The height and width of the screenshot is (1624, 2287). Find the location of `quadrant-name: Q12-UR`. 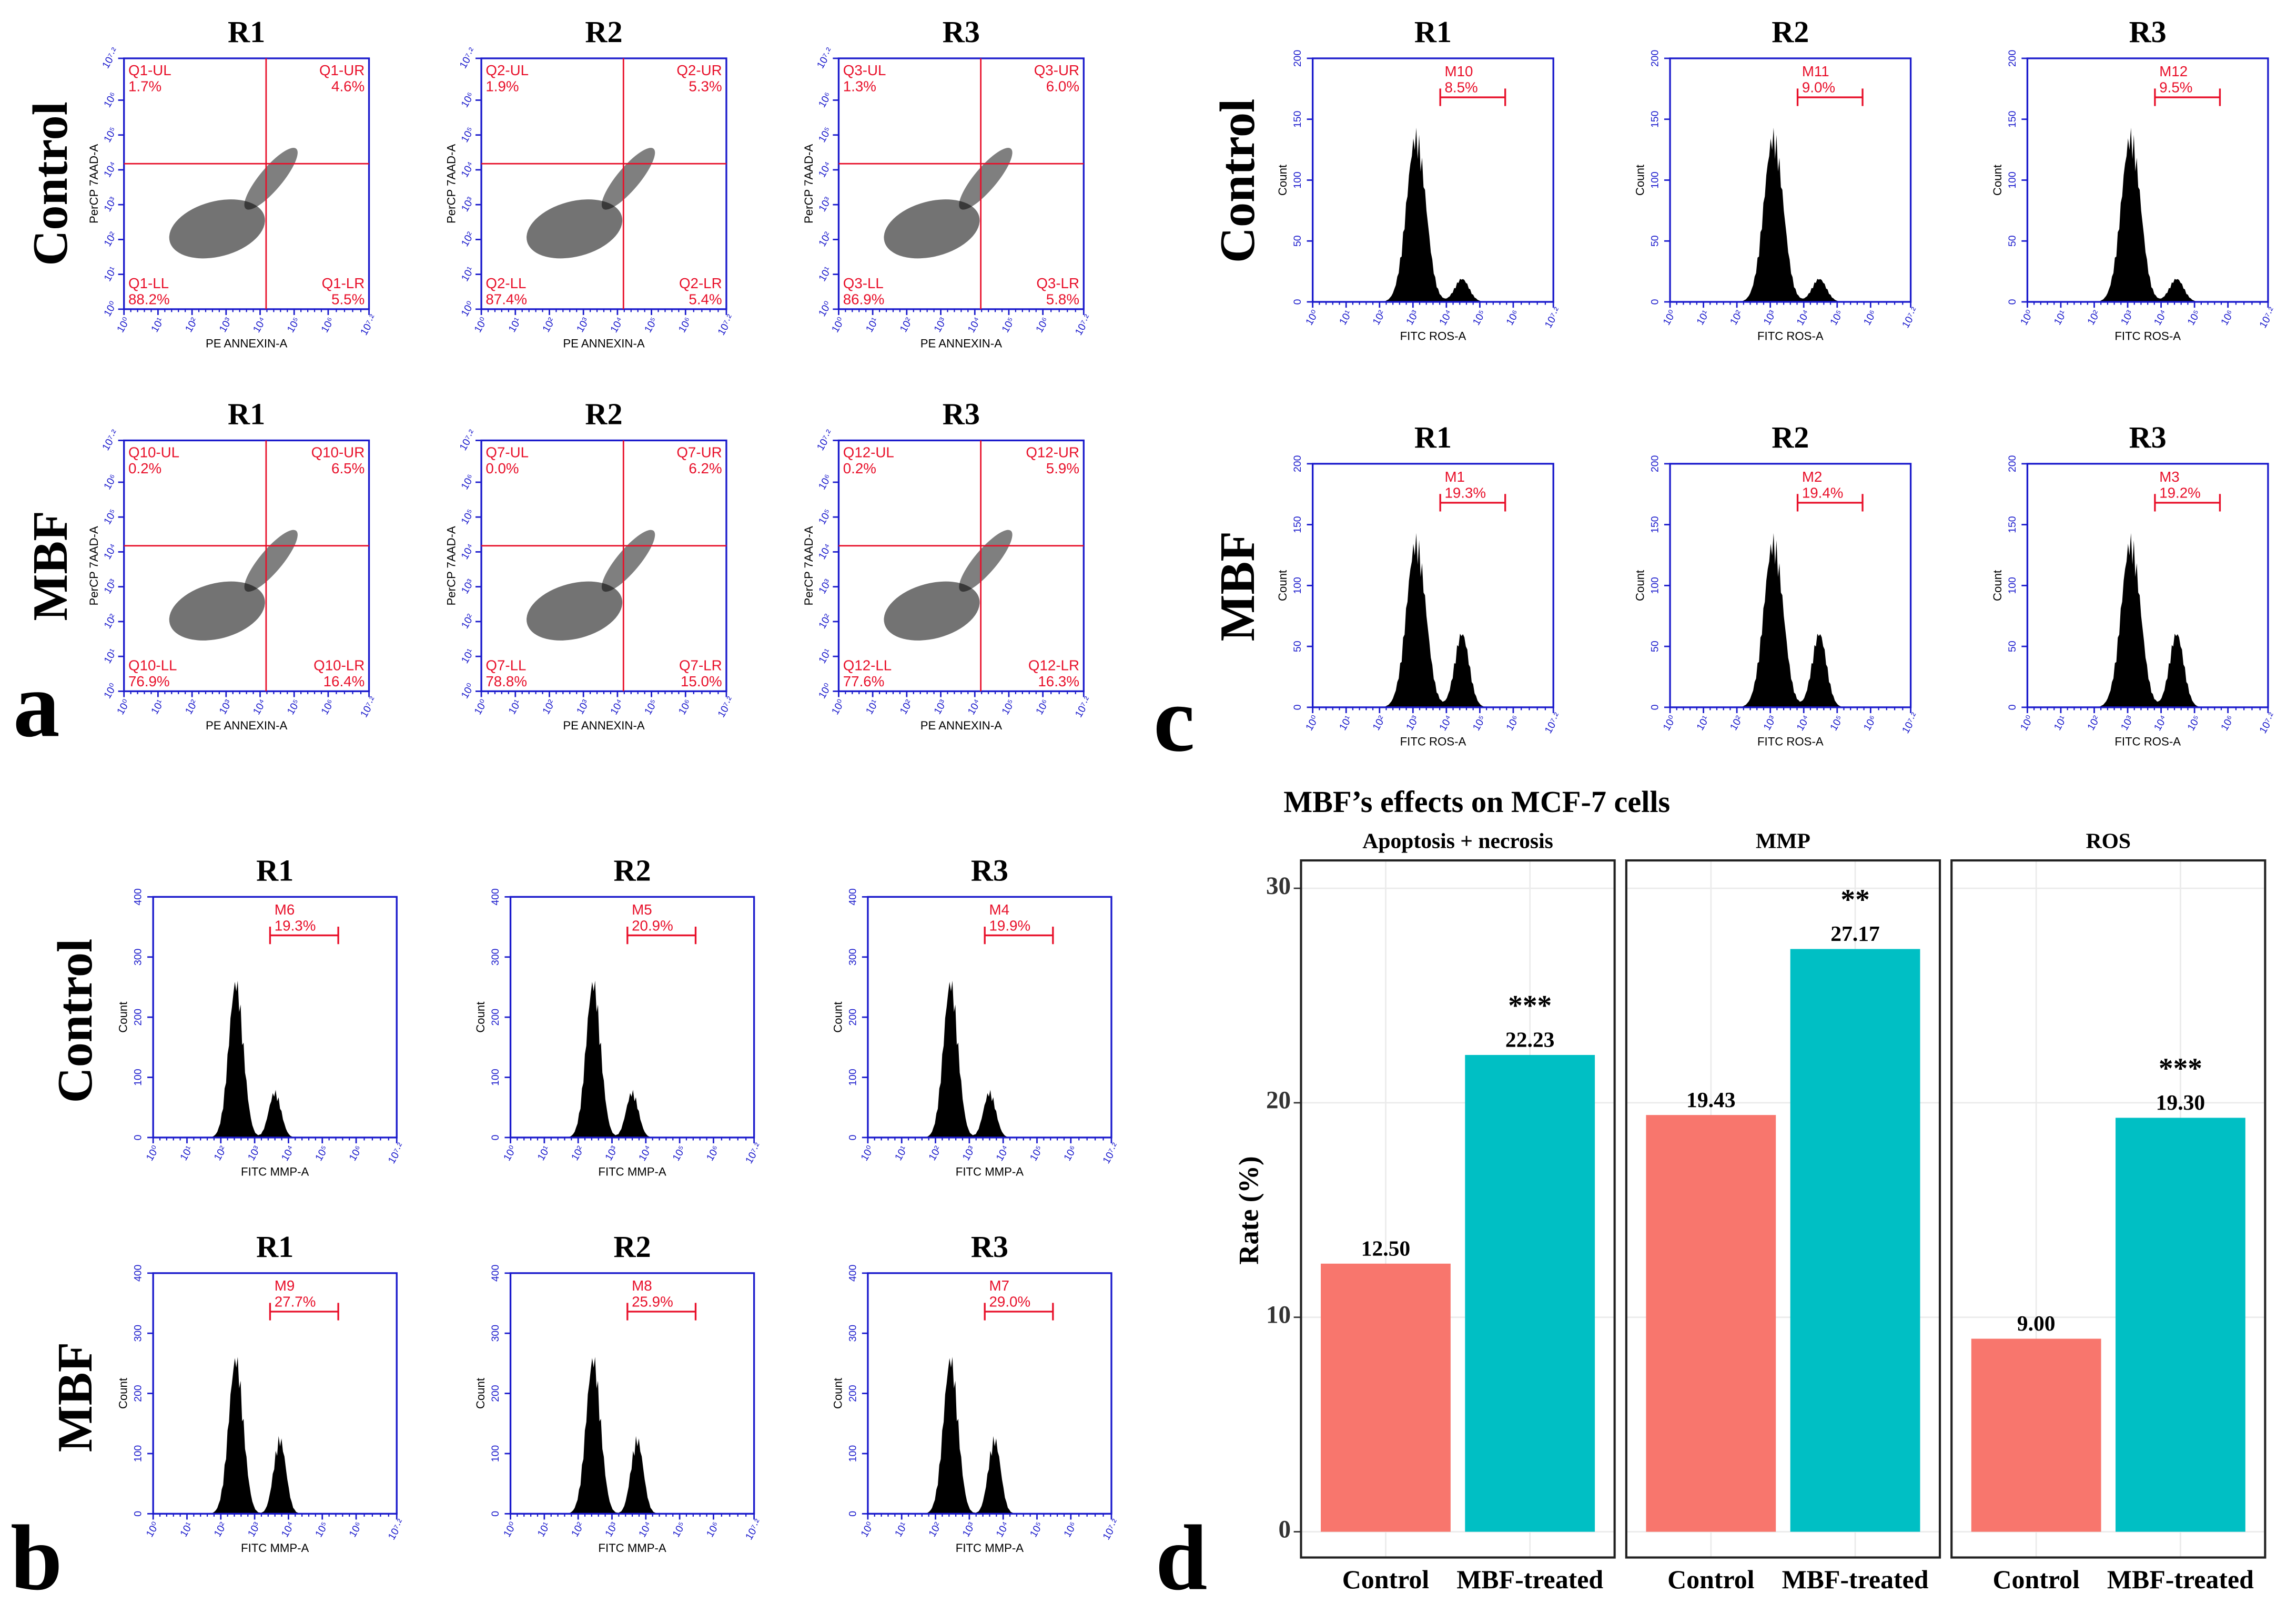

quadrant-name: Q12-UR is located at coordinates (1053, 452).